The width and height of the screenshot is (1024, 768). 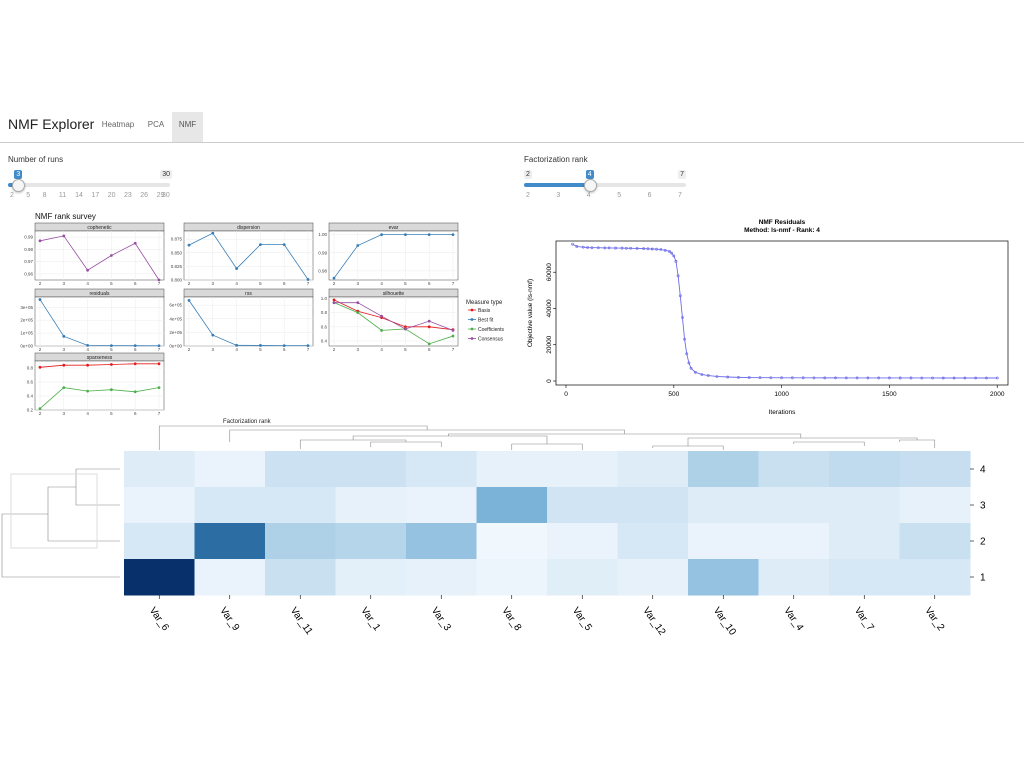 What do you see at coordinates (99, 228) in the screenshot?
I see `facet-strip-label: cophenetic` at bounding box center [99, 228].